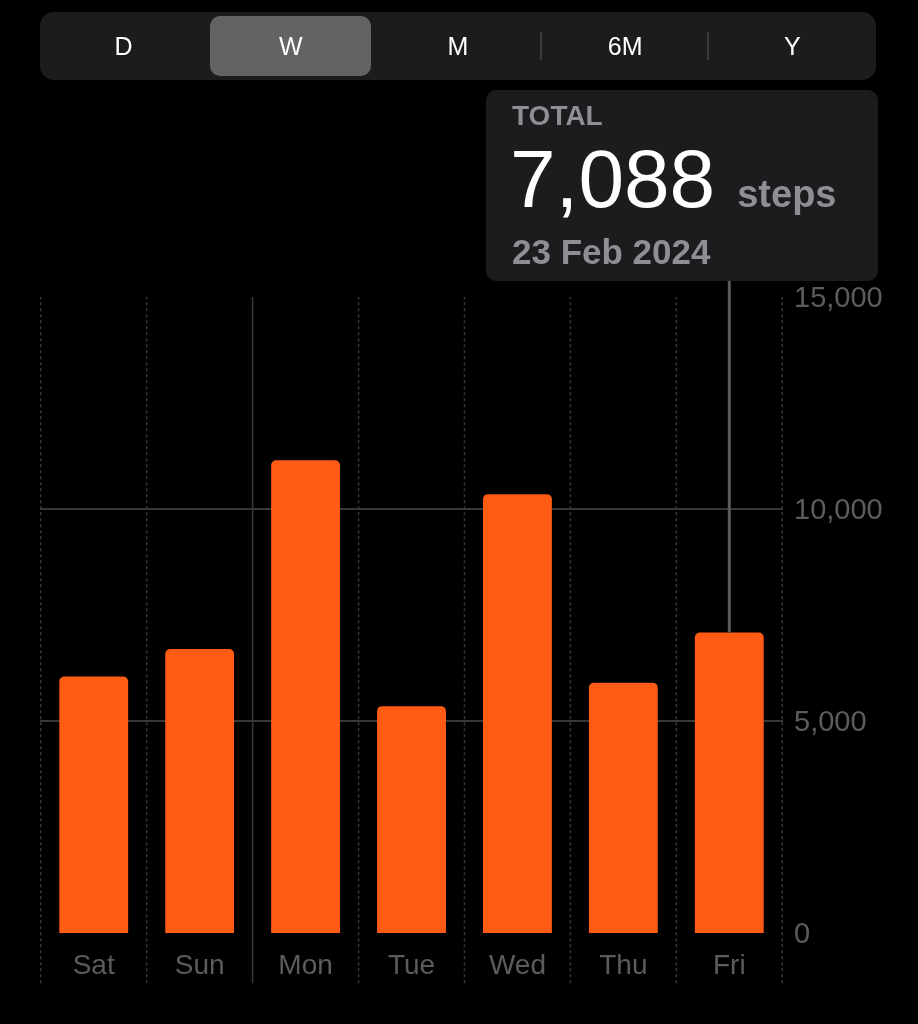 The width and height of the screenshot is (918, 1024). Describe the element at coordinates (838, 509) in the screenshot. I see `y-tick-label: 10,000` at that location.